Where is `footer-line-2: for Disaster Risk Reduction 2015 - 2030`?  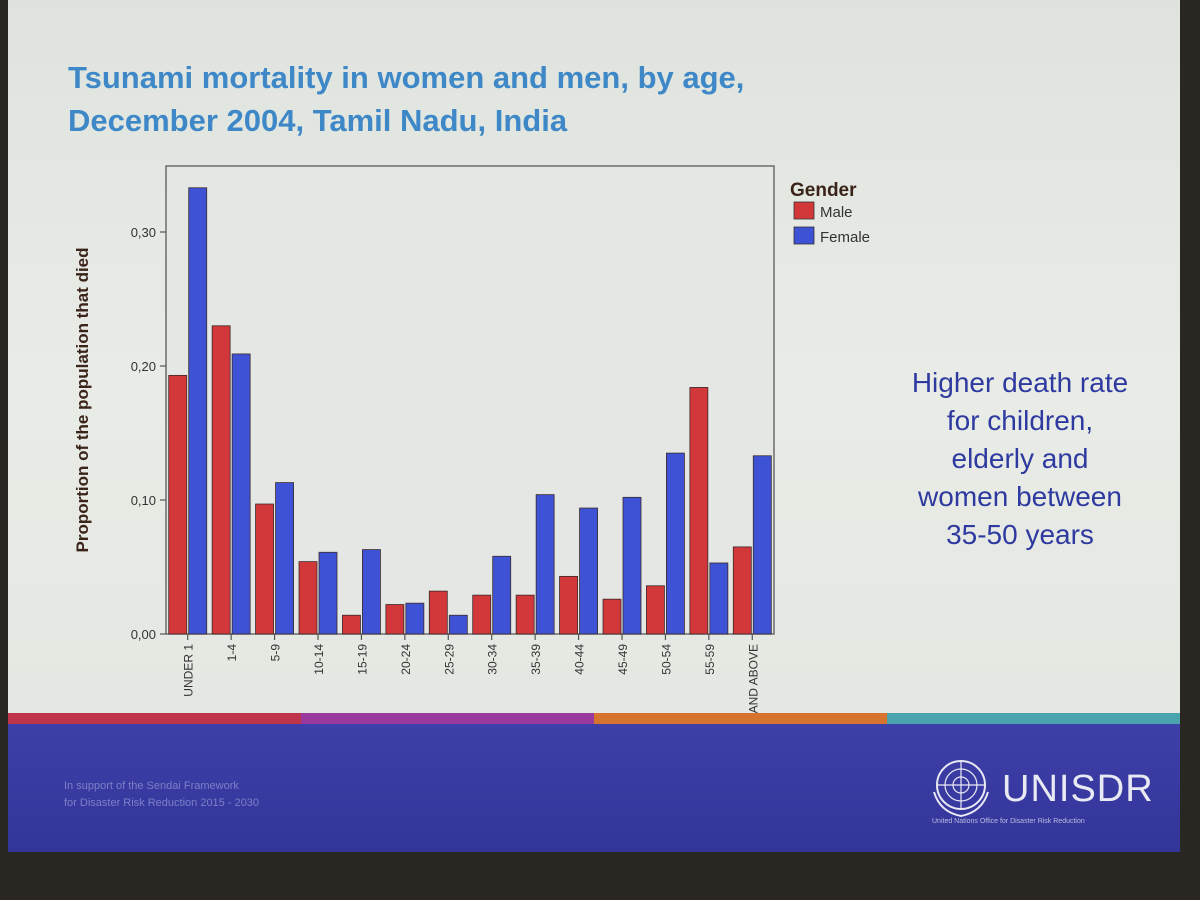
footer-line-2: for Disaster Risk Reduction 2015 - 2030 is located at coordinates (162, 803).